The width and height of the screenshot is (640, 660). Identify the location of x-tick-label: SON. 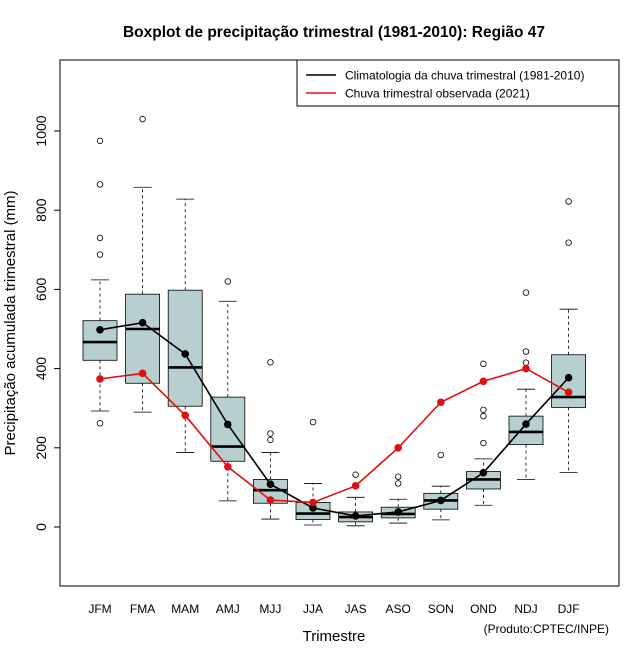
(441, 609).